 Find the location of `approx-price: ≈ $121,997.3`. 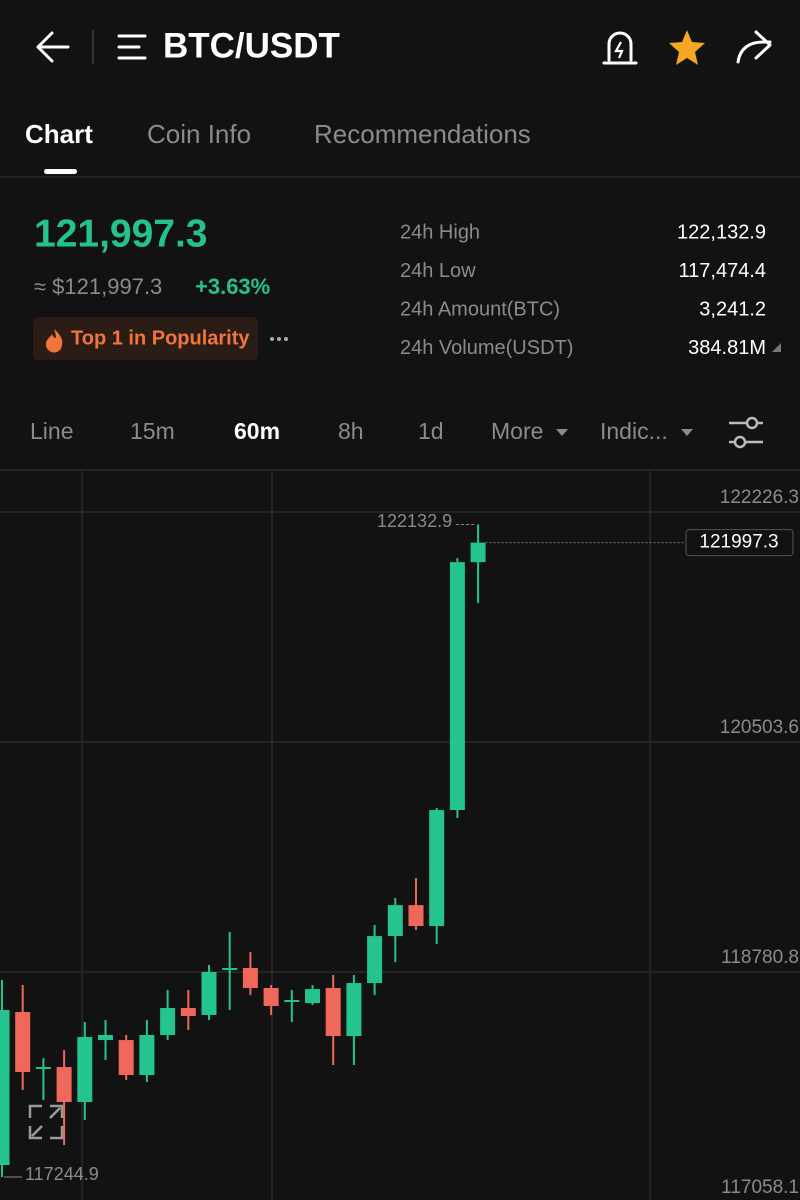

approx-price: ≈ $121,997.3 is located at coordinates (98, 286).